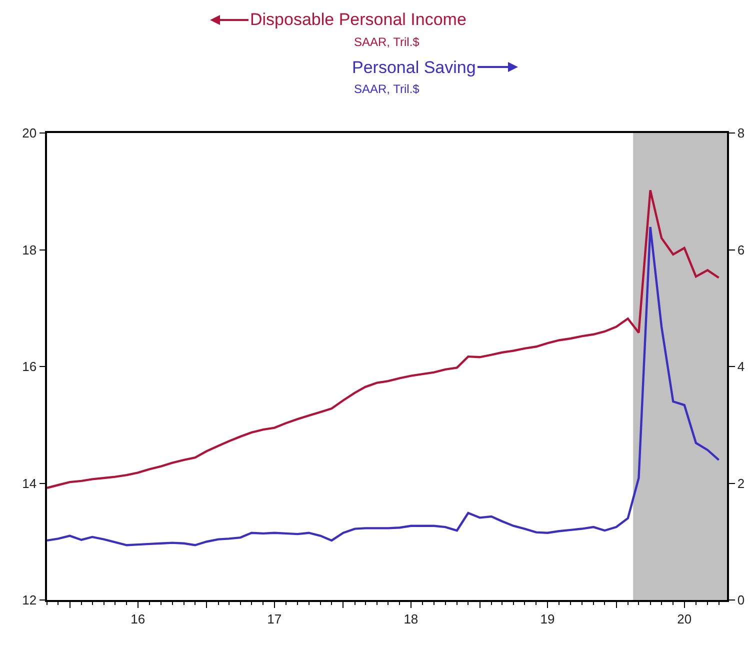 The height and width of the screenshot is (645, 756). I want to click on y2-tick-label: 4, so click(741, 366).